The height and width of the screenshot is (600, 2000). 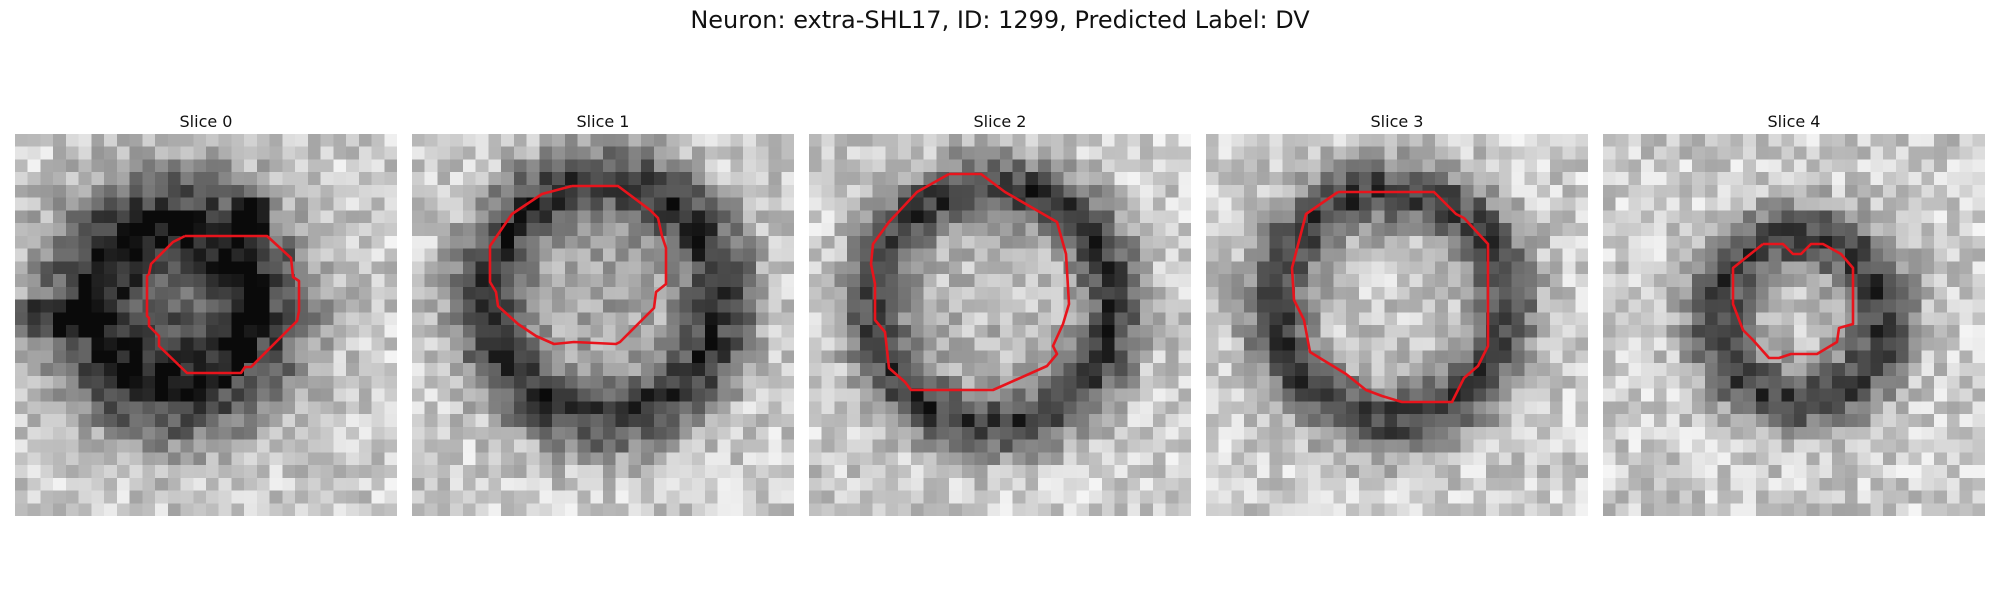 I want to click on slice-title: Slice 1, so click(x=603, y=121).